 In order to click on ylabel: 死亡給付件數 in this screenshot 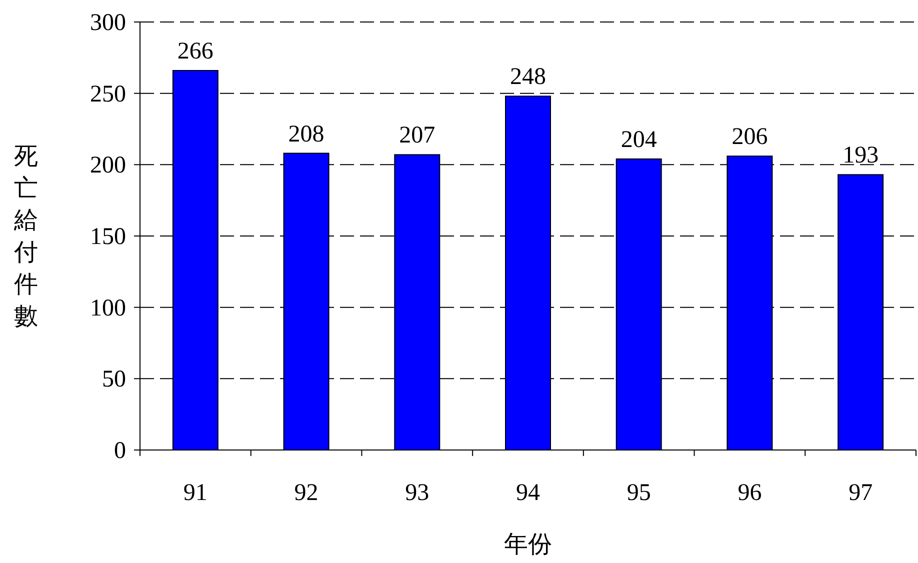, I will do `click(26, 236)`.